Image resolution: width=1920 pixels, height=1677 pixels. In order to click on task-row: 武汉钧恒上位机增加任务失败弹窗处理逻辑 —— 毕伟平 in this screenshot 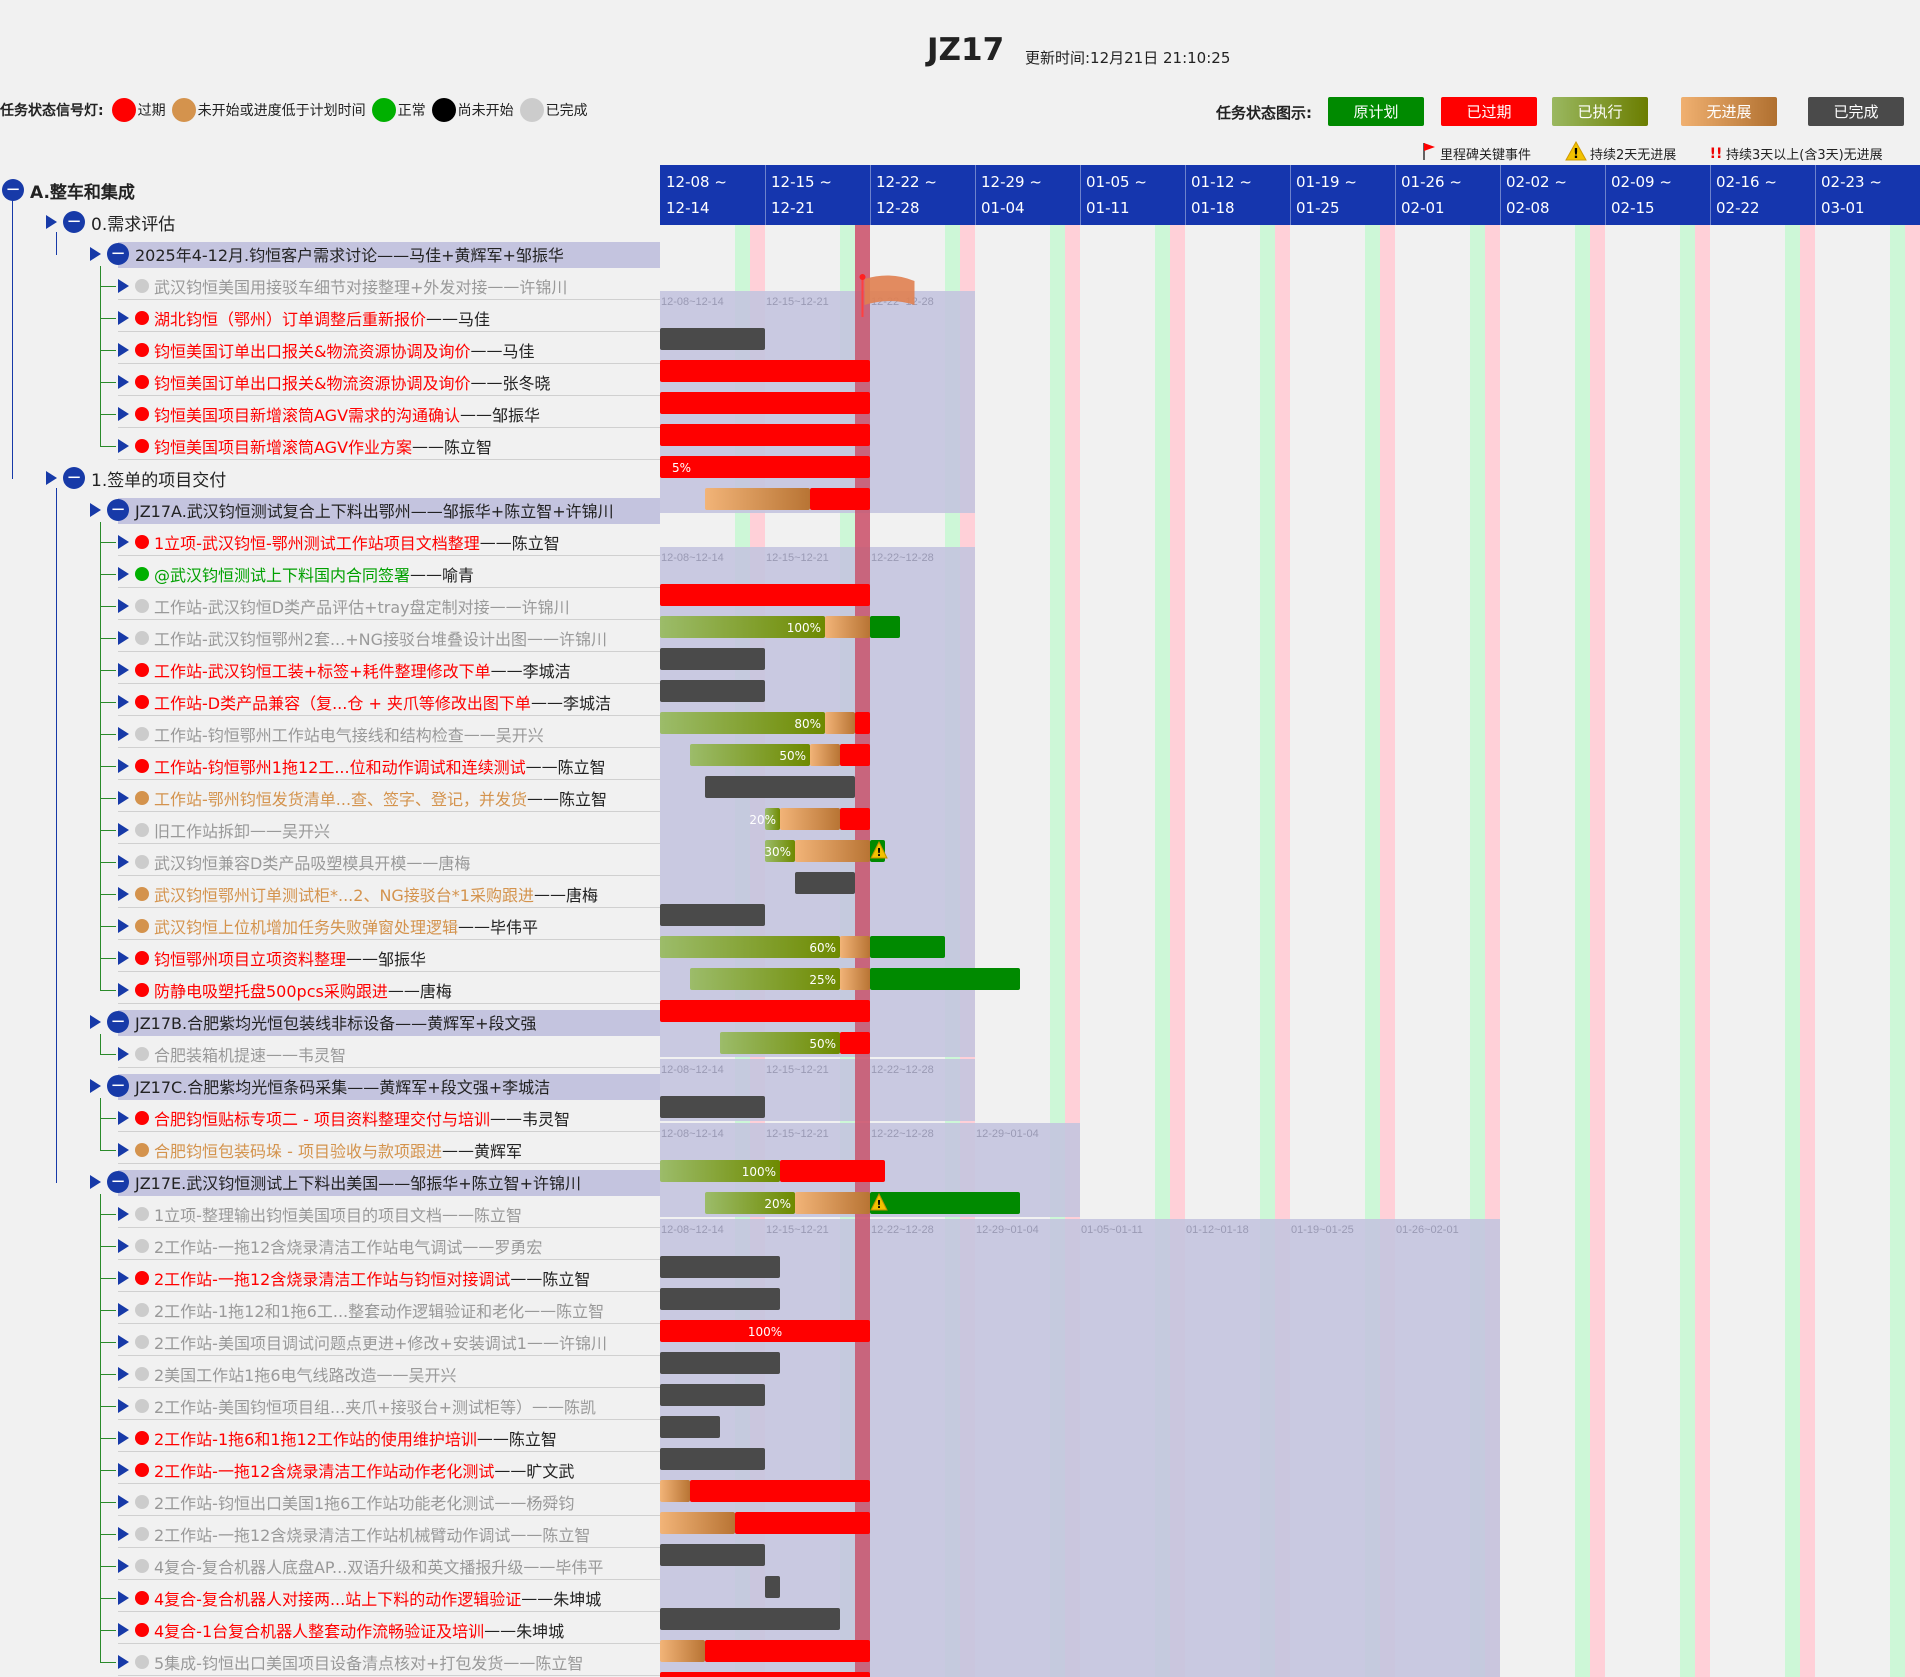, I will do `click(328, 926)`.